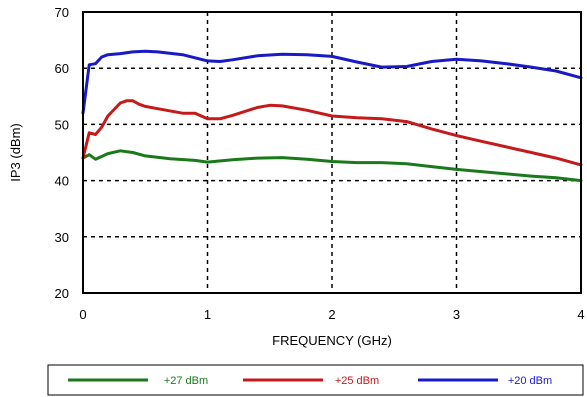  Describe the element at coordinates (207, 314) in the screenshot. I see `x-tick-label: 1` at that location.